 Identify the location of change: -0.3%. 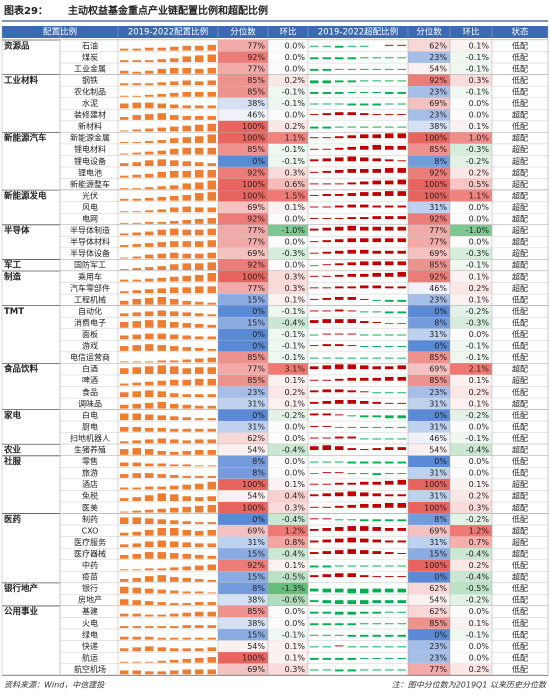
(478, 253).